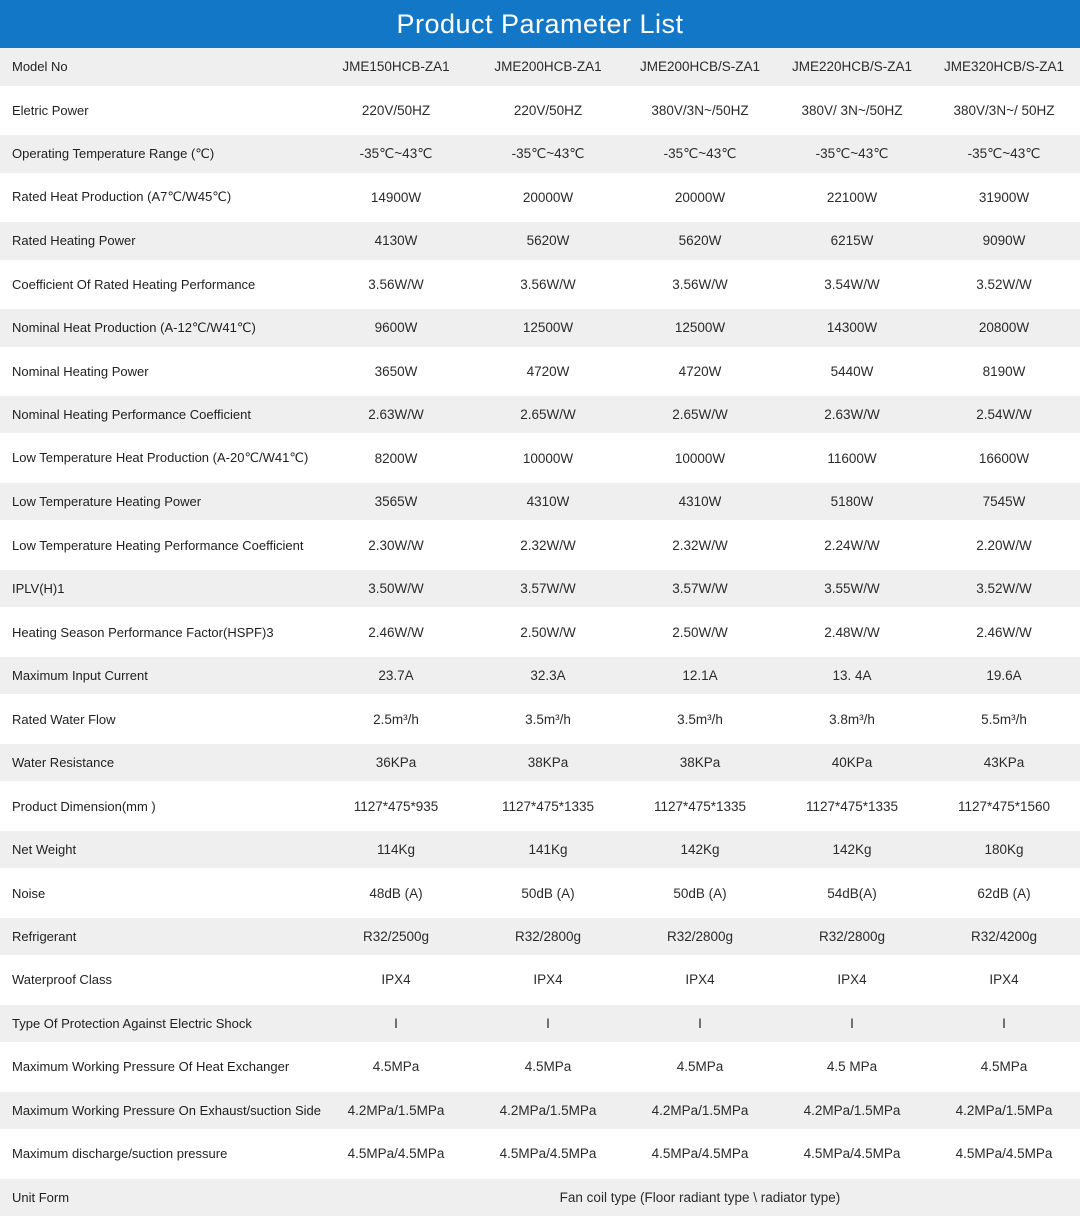  Describe the element at coordinates (1004, 545) in the screenshot. I see `cell-value: 2.20W/W` at that location.